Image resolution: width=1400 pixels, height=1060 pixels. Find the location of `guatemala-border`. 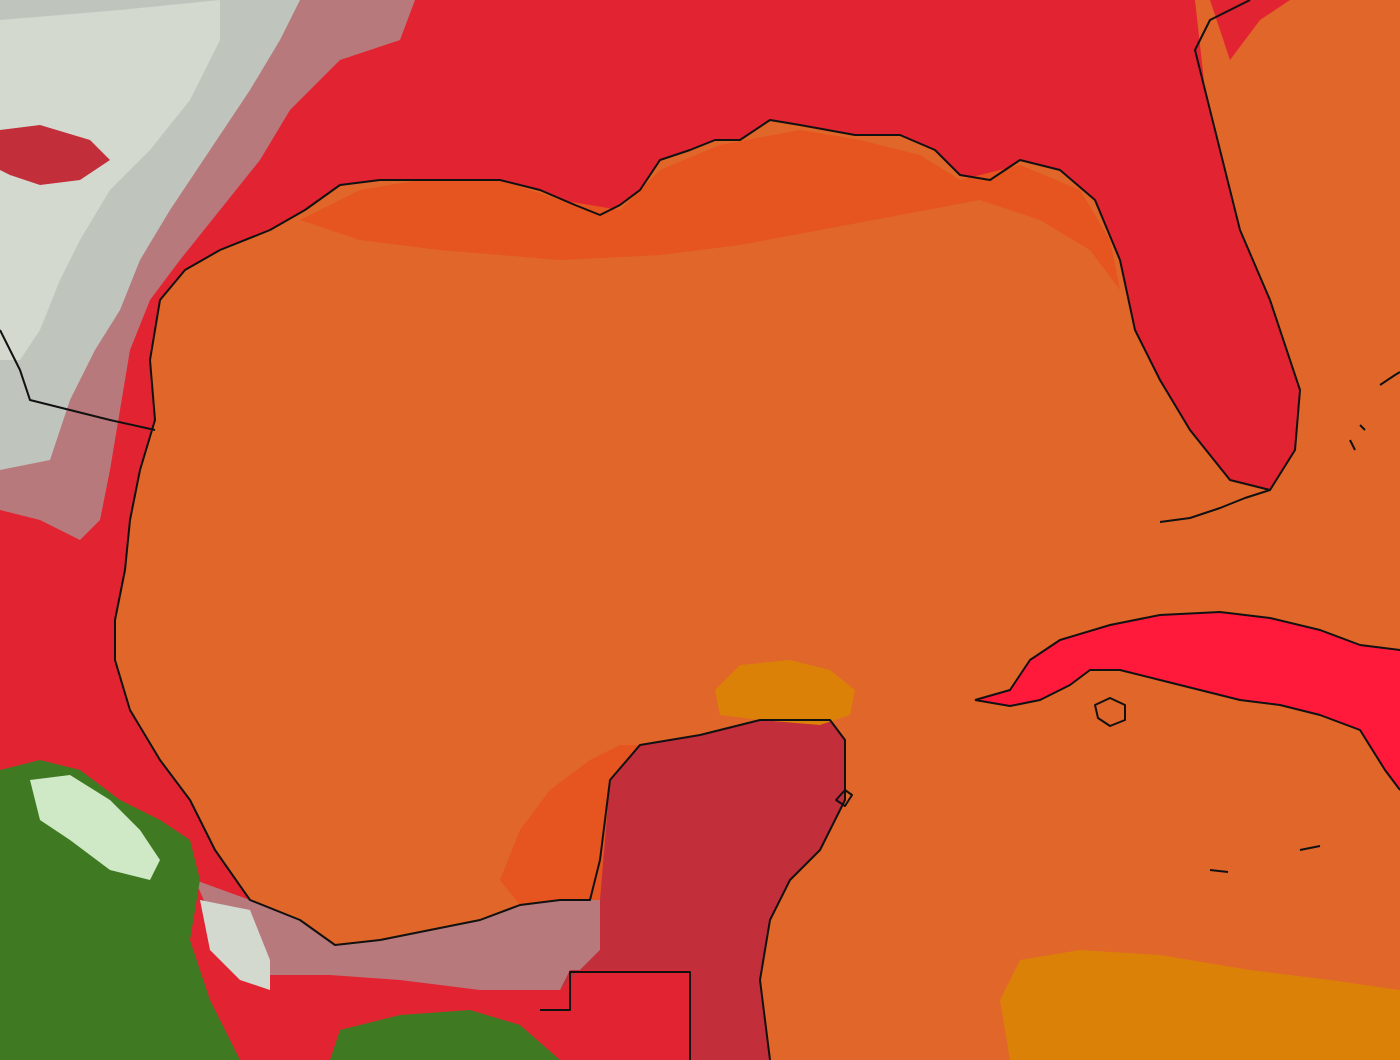

guatemala-border is located at coordinates (615, 1015).